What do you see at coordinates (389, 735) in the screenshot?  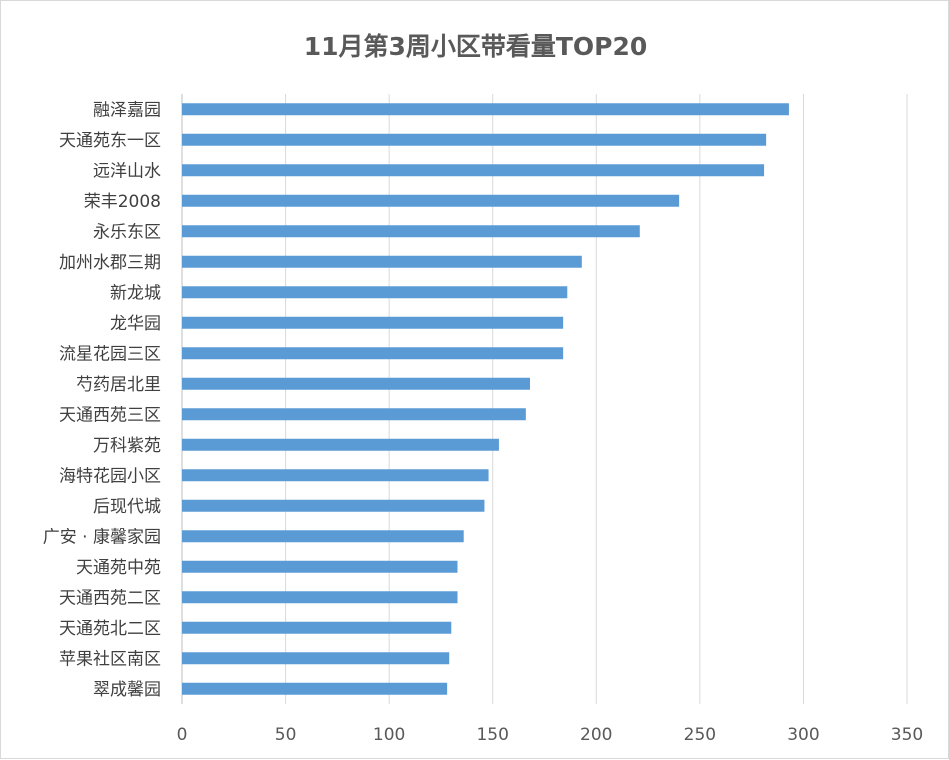 I see `x-tick-label: 100` at bounding box center [389, 735].